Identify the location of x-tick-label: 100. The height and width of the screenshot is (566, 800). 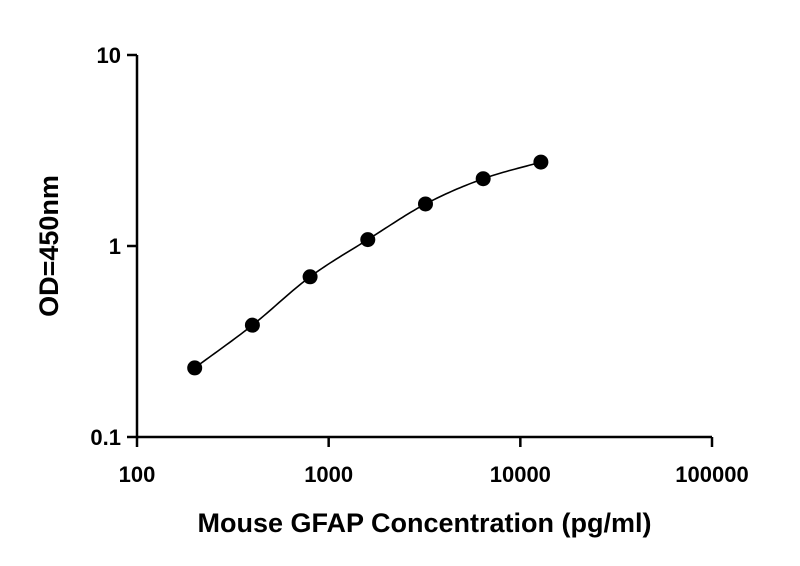
(137, 474).